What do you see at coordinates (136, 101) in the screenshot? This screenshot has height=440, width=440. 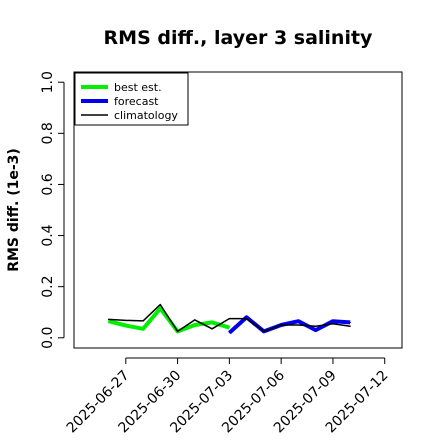 I see `legend-label: forecast` at bounding box center [136, 101].